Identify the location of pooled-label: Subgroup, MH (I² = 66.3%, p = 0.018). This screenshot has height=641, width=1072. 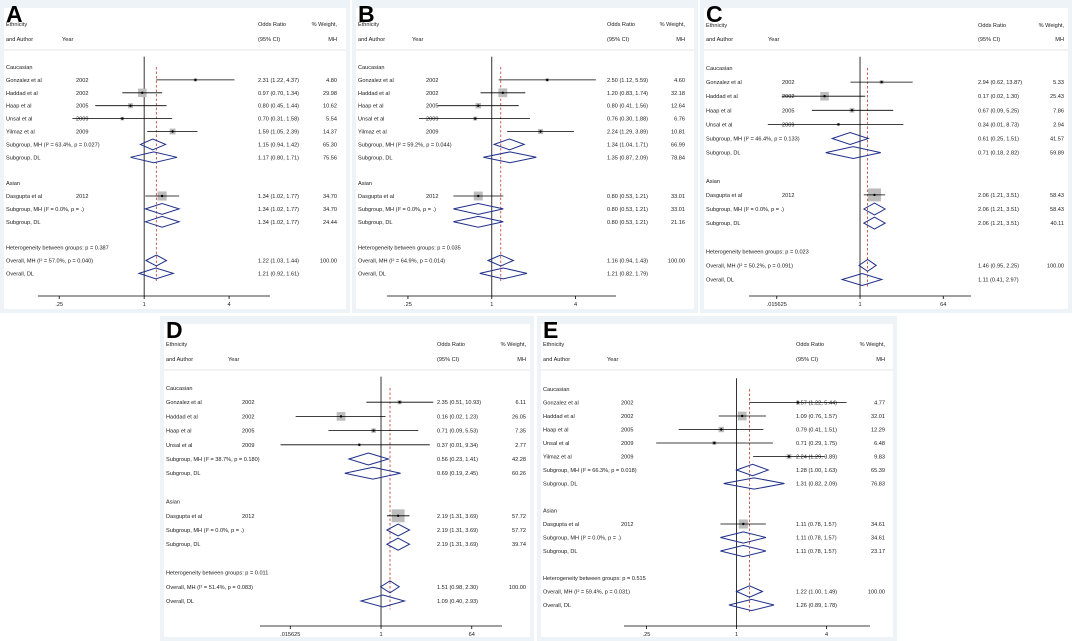
(590, 471).